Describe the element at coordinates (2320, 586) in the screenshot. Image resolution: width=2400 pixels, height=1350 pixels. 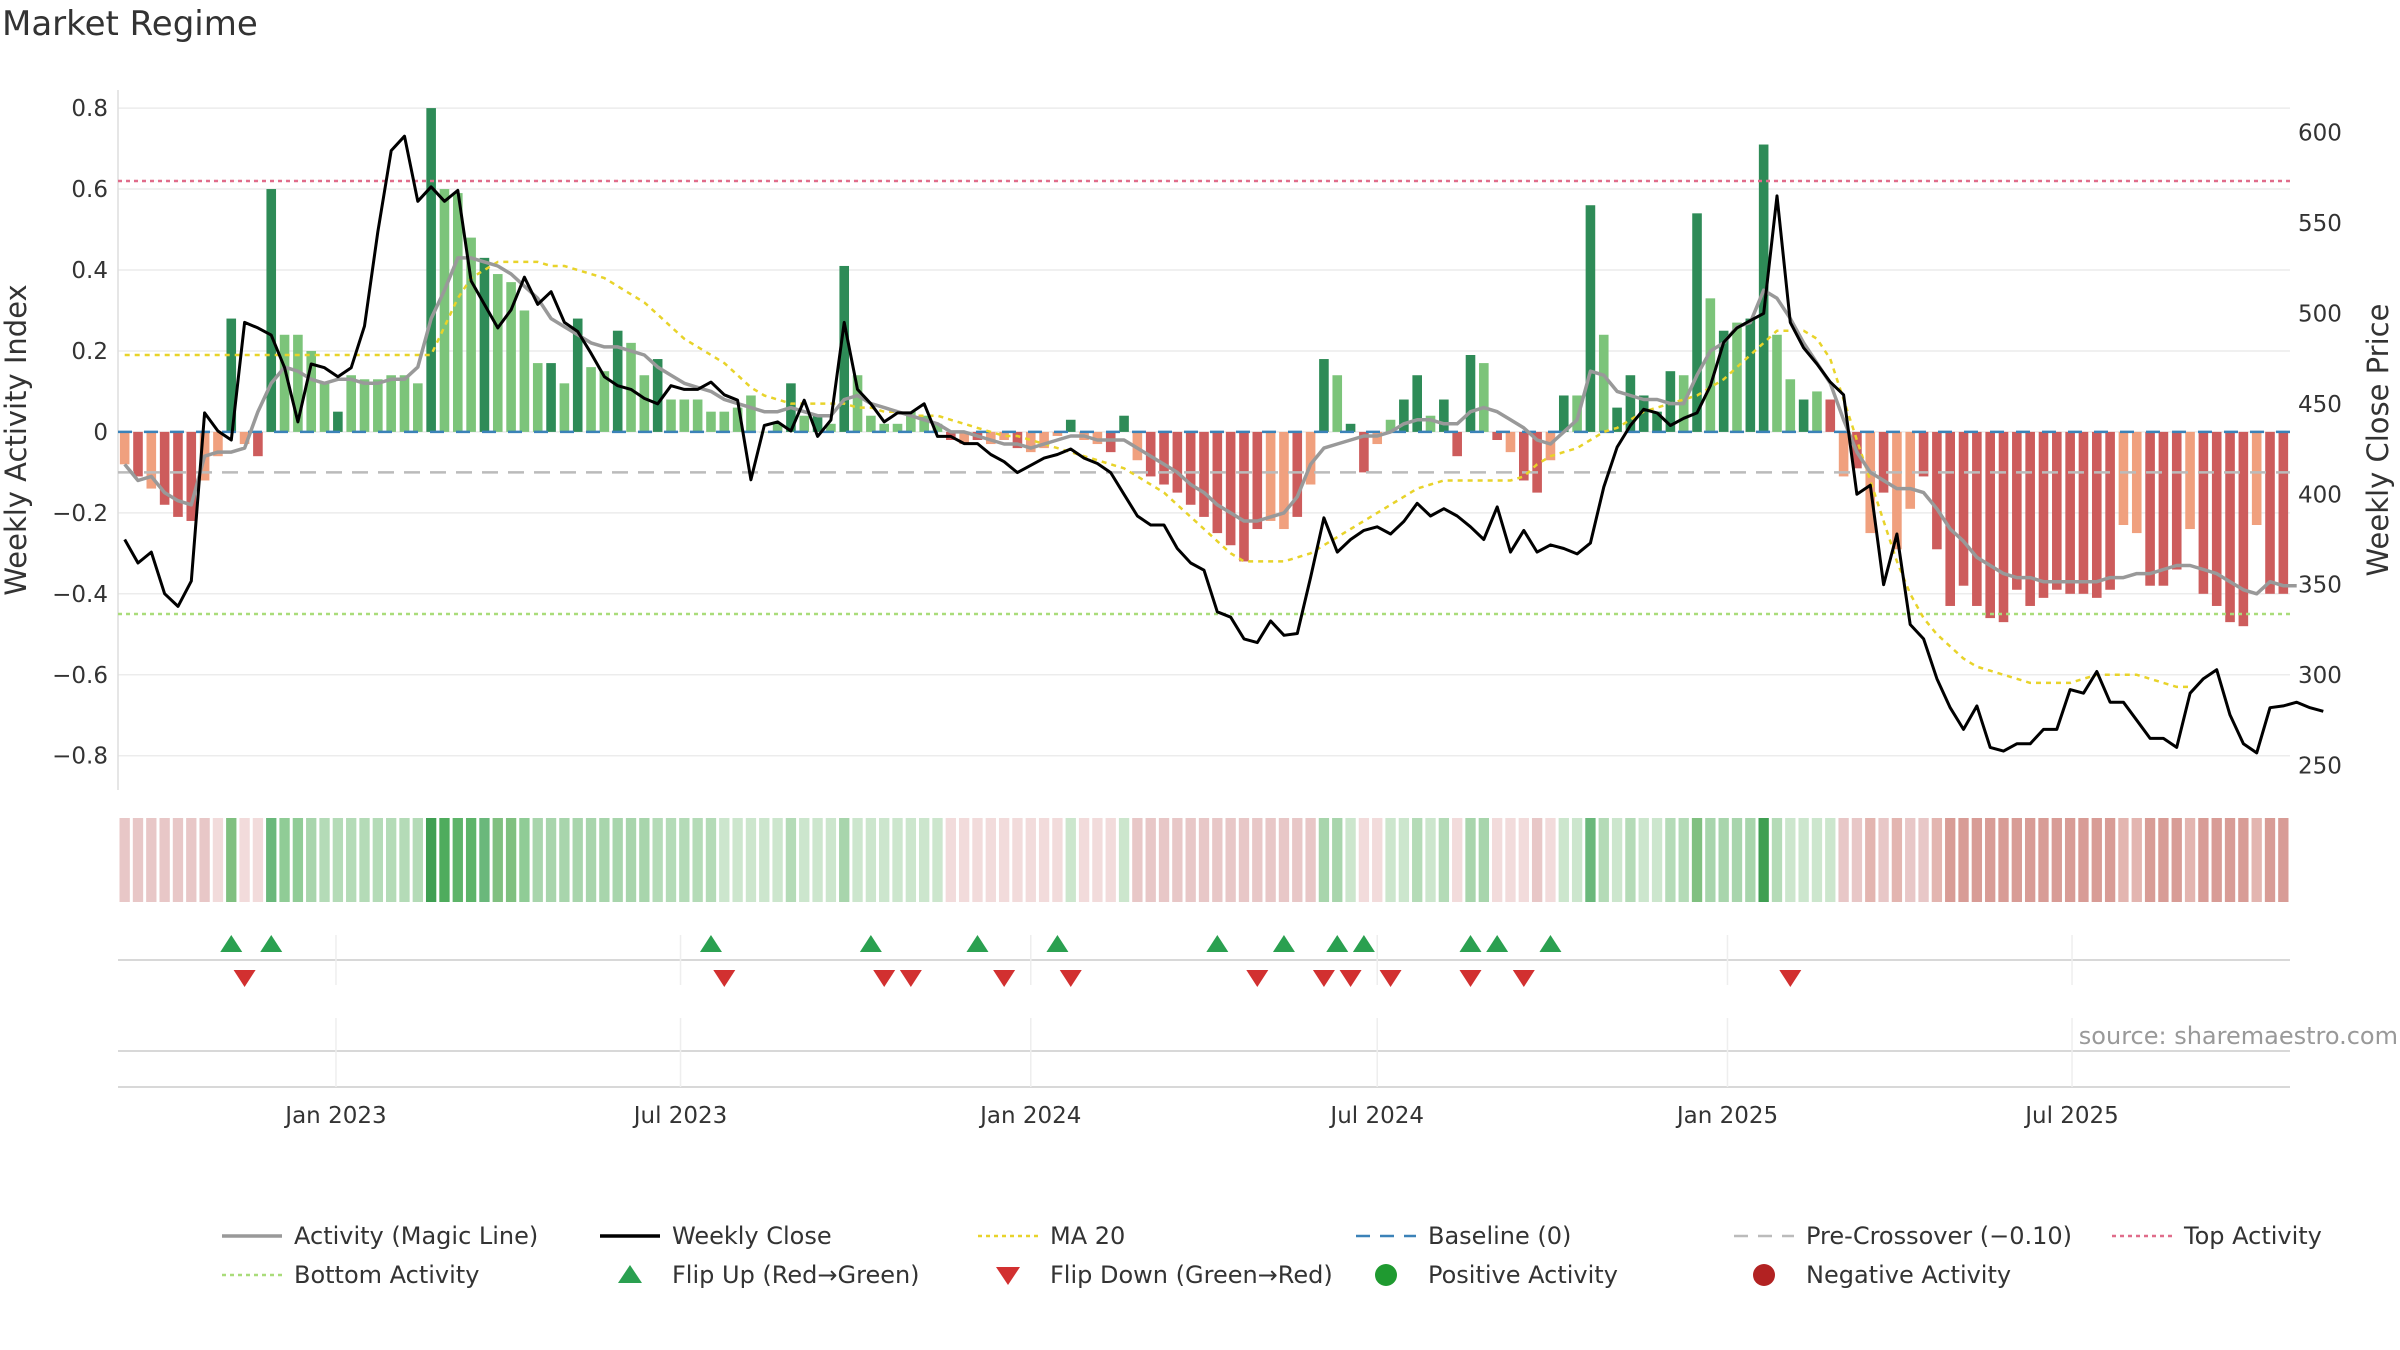
I see `y-right-tick-label: 350` at that location.